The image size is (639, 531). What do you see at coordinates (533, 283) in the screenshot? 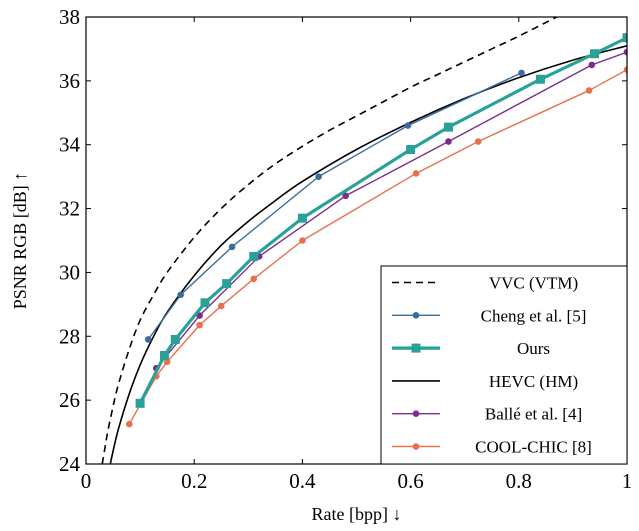
I see `legend-label: VVC (VTM)` at bounding box center [533, 283].